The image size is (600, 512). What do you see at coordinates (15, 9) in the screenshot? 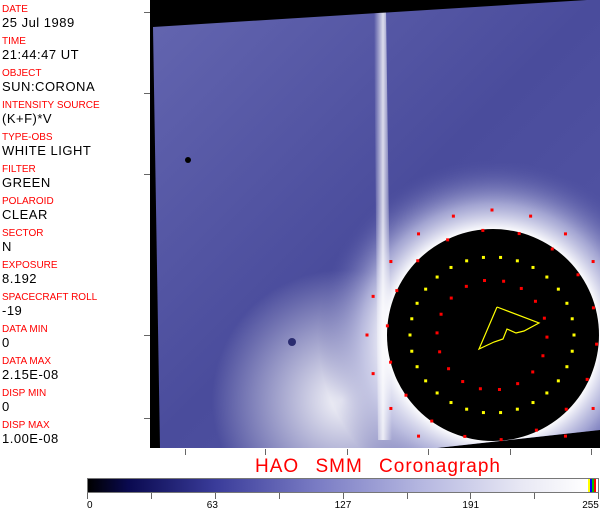
I see `field-label: DATE` at bounding box center [15, 9].